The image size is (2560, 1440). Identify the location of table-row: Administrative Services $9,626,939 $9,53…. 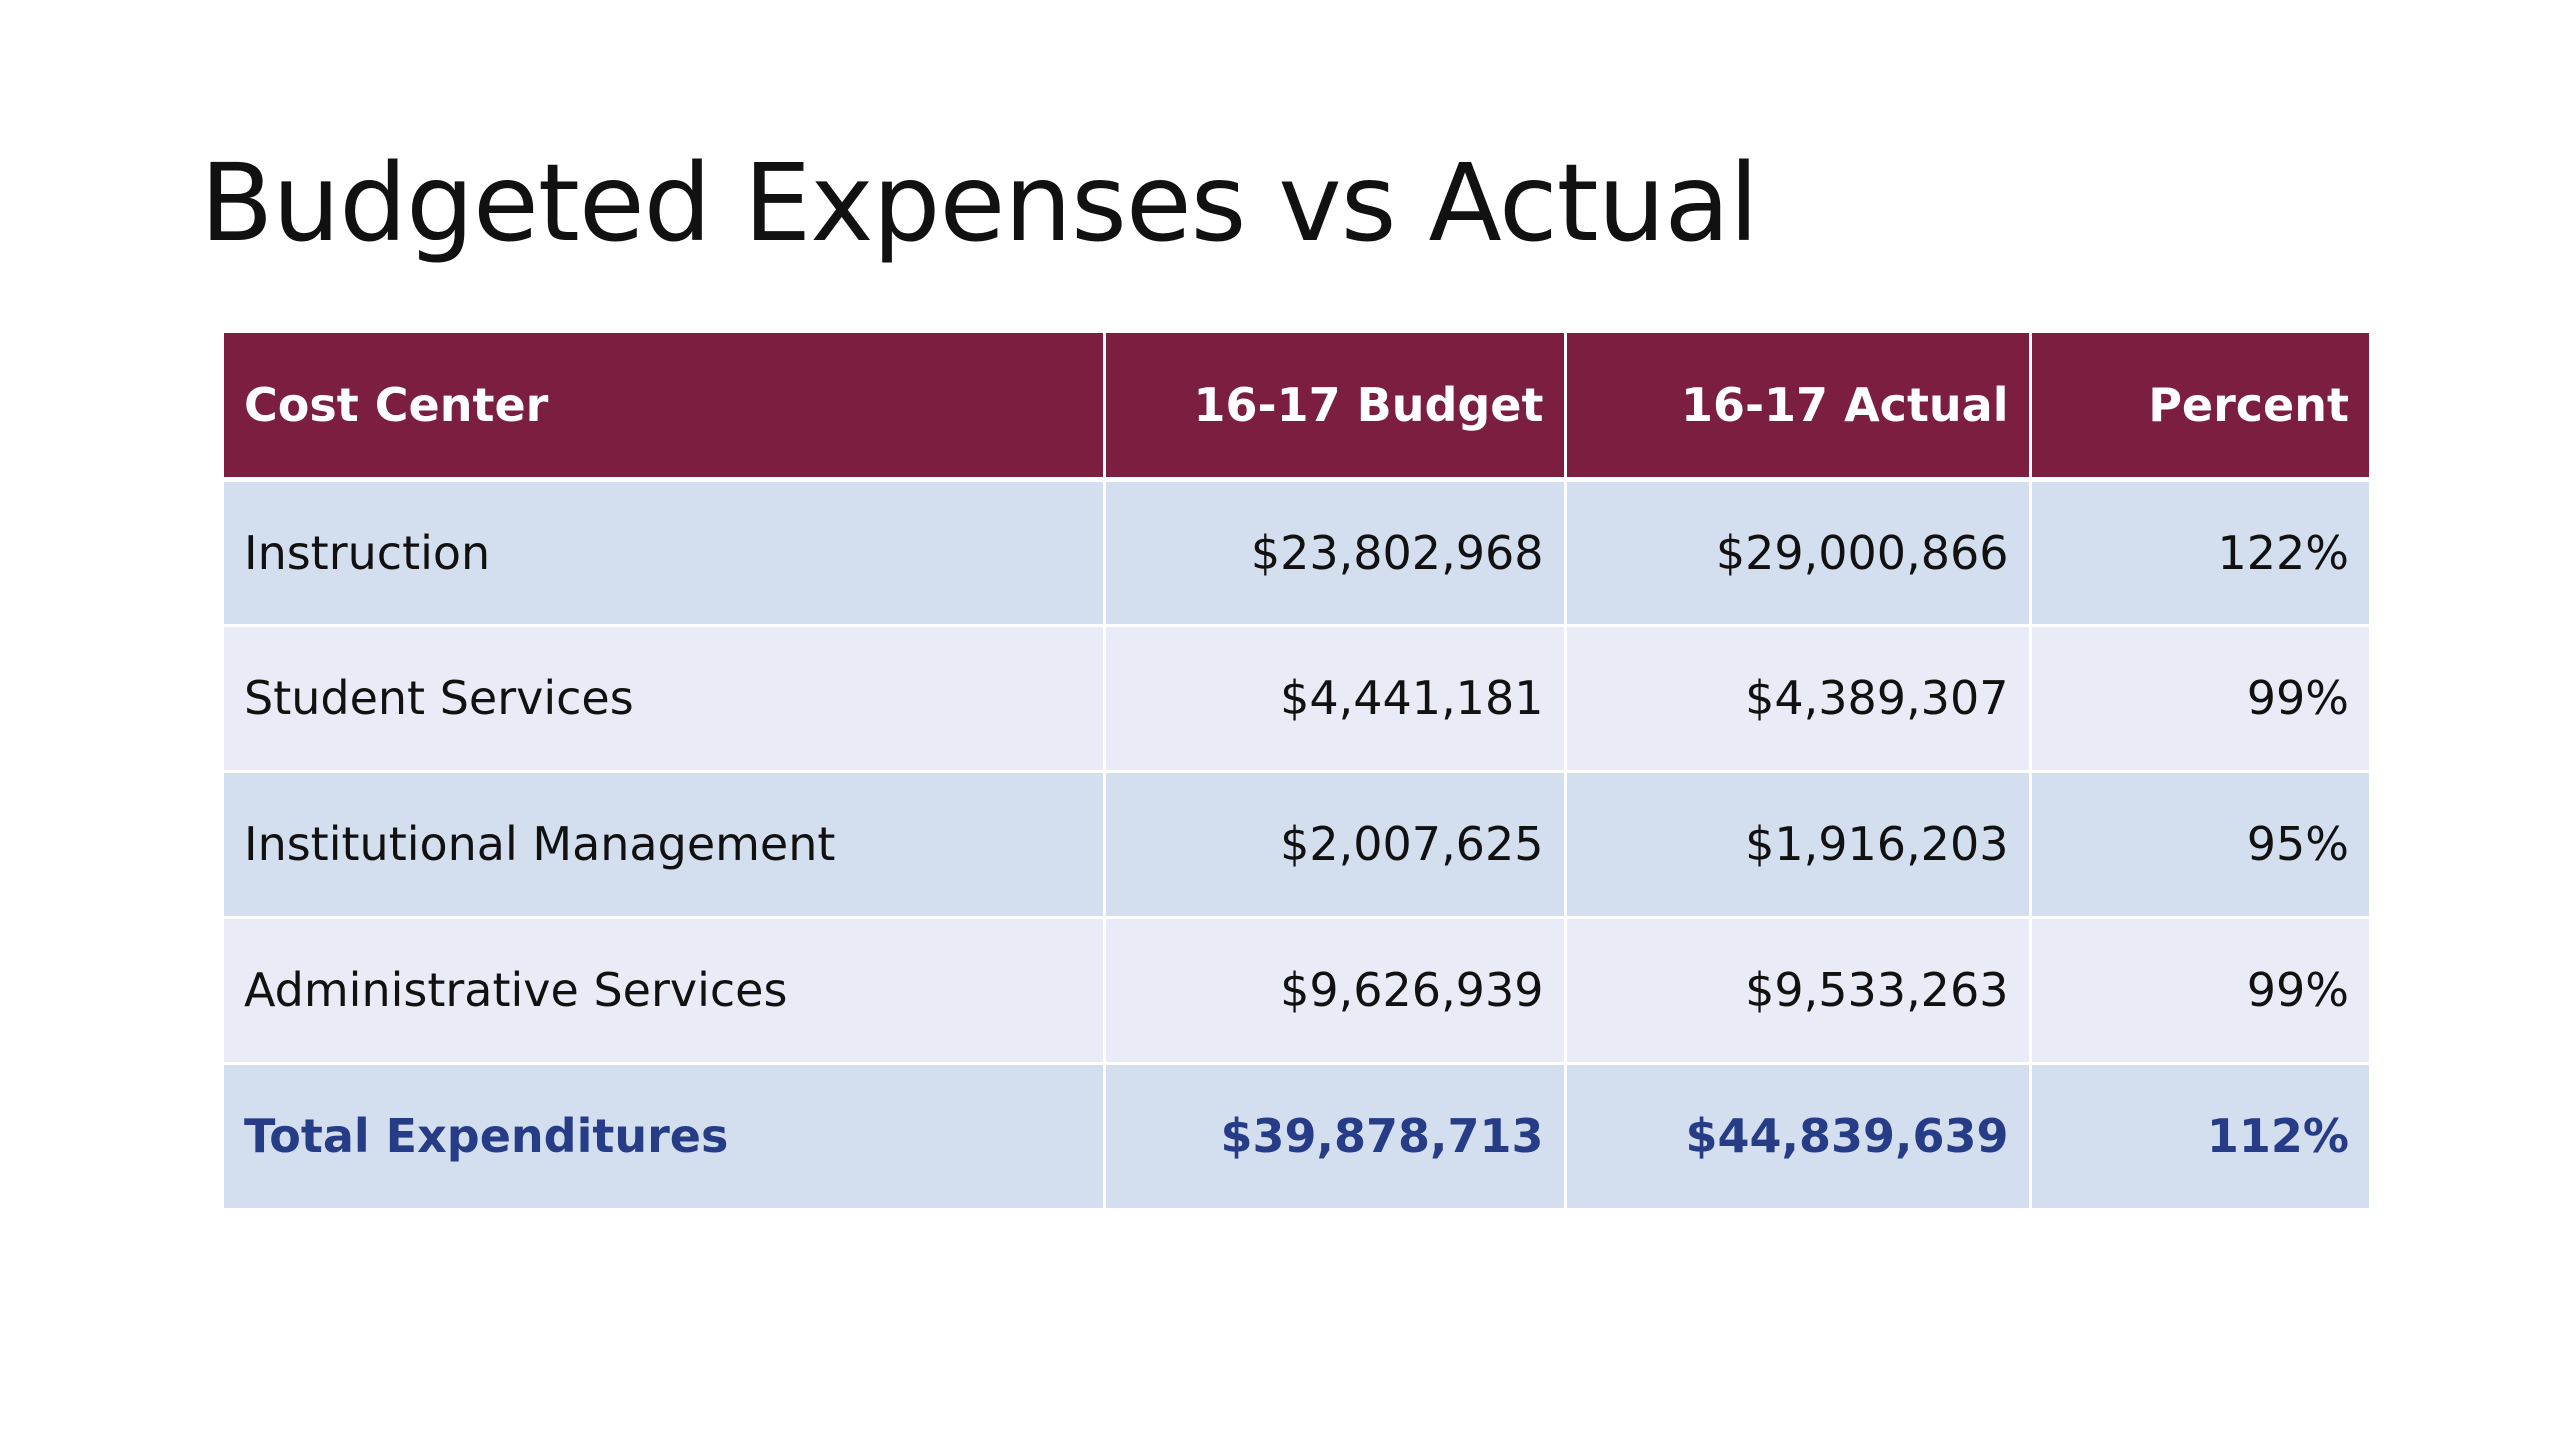
(1296, 991).